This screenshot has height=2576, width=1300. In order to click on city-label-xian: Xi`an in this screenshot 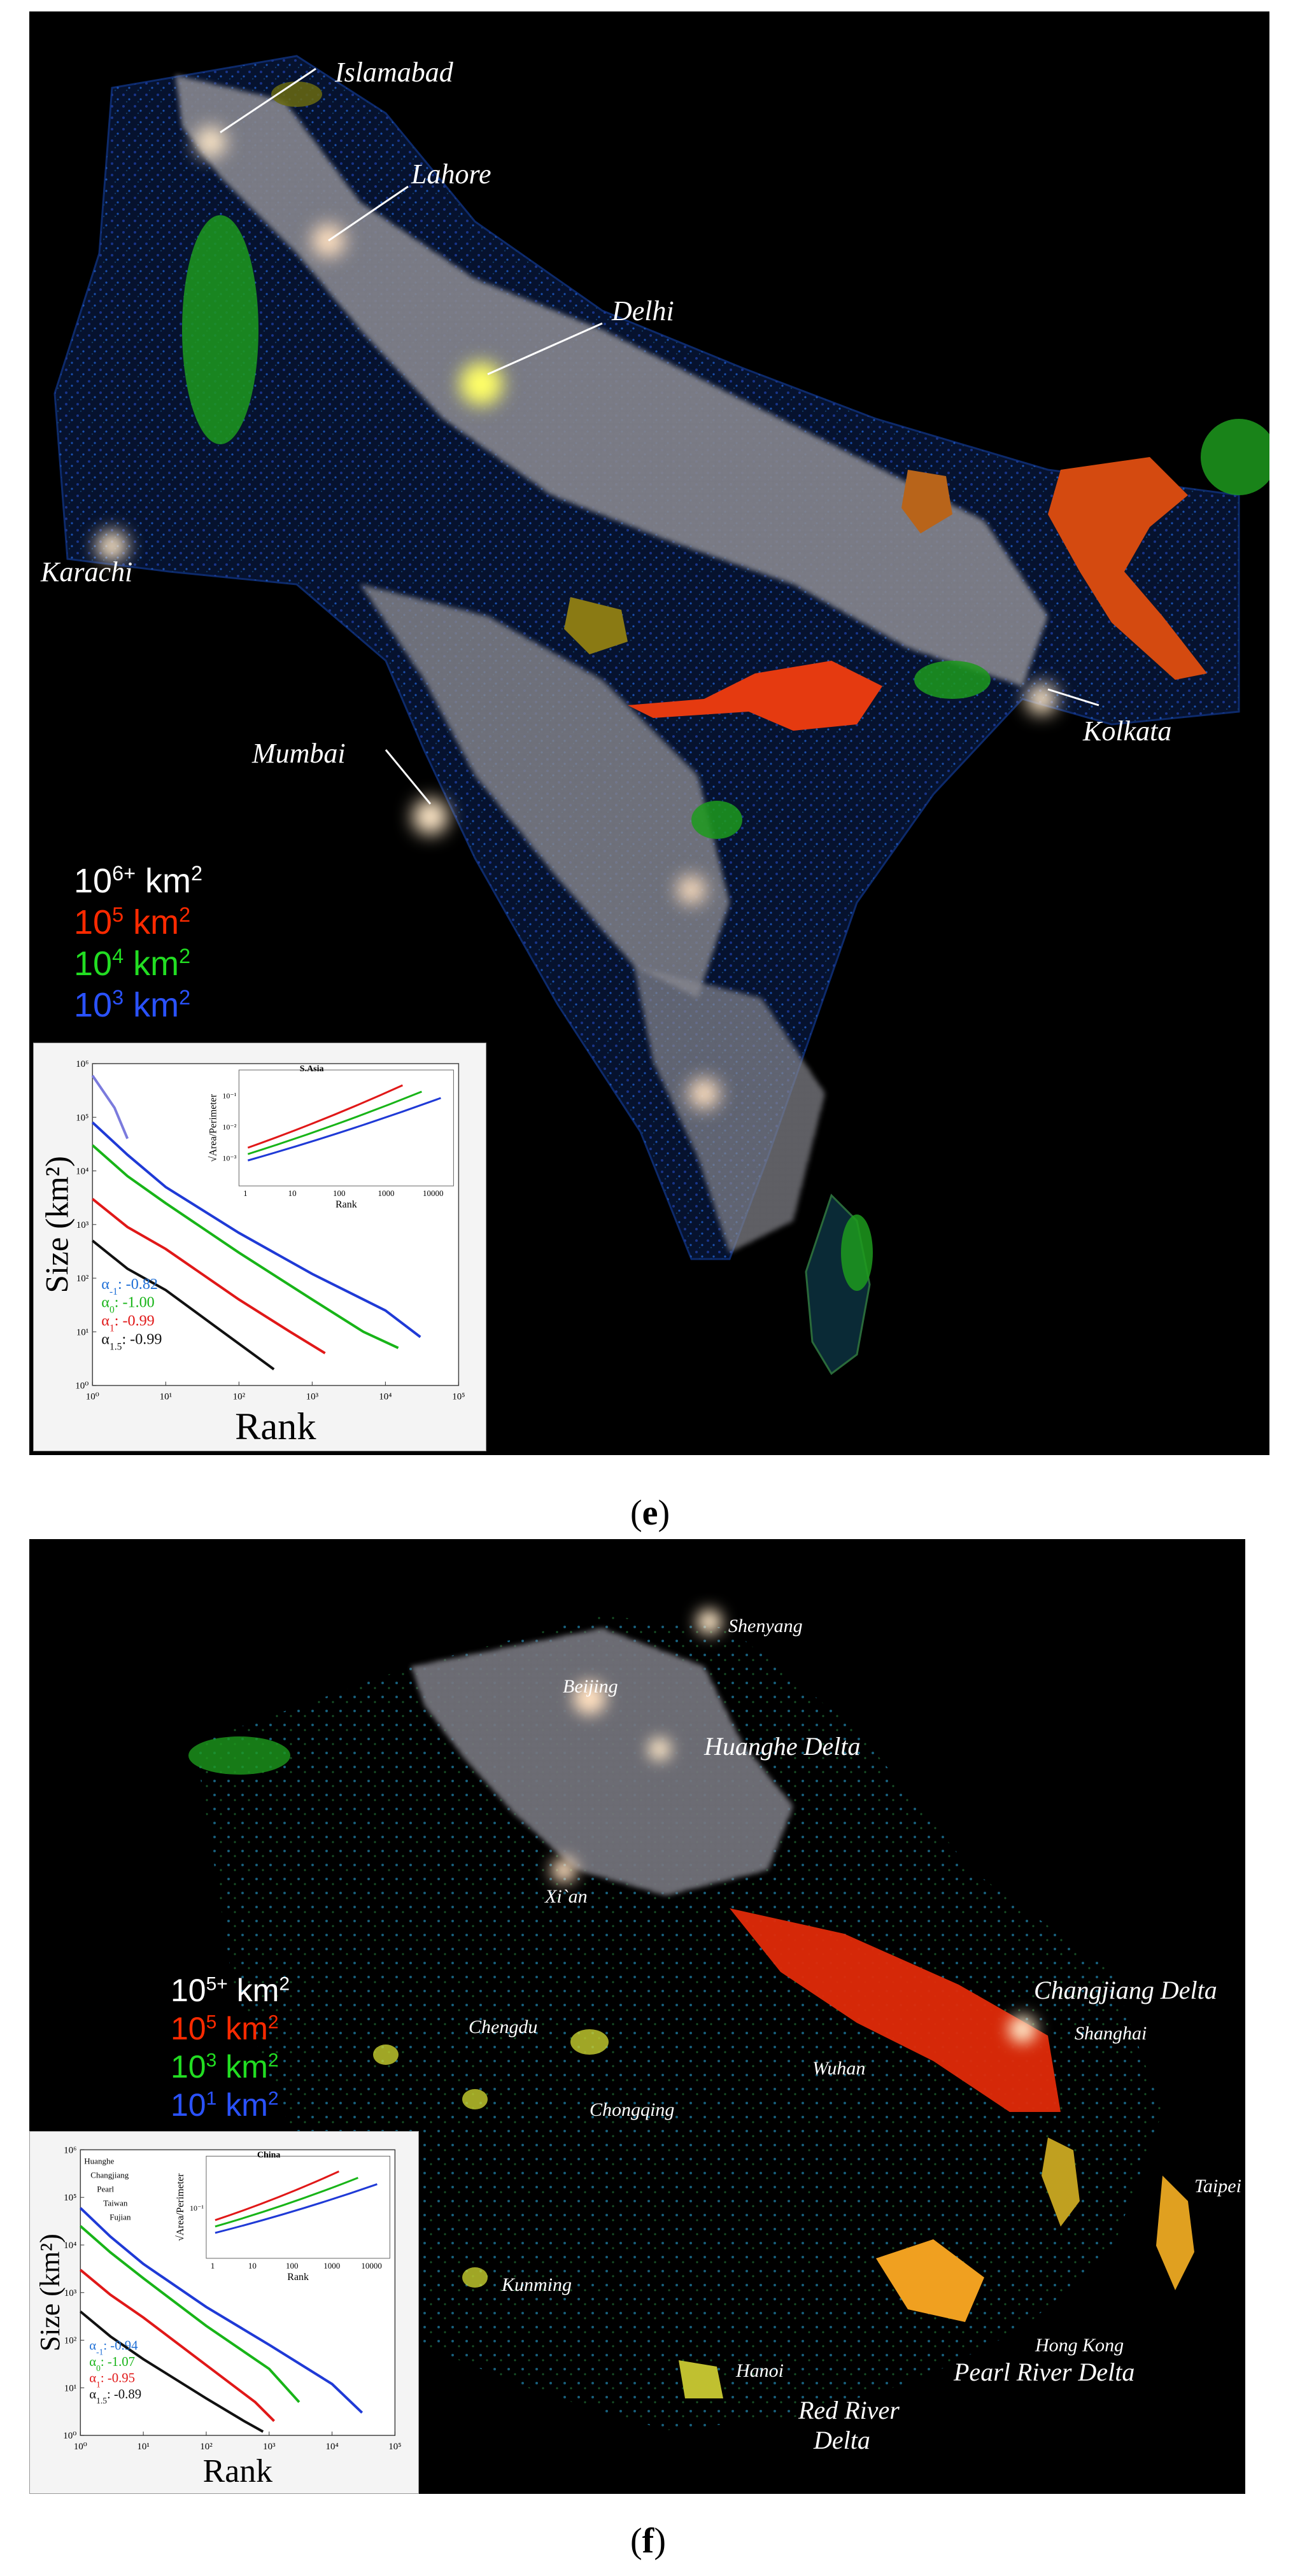, I will do `click(566, 1897)`.